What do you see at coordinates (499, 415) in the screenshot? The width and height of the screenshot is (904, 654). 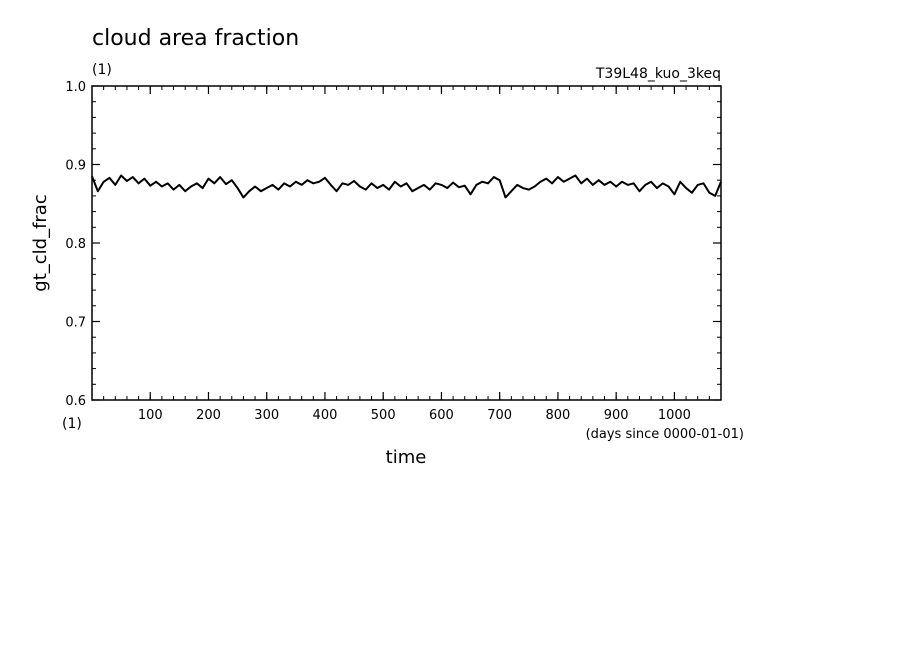 I see `x-tick-label: 700` at bounding box center [499, 415].